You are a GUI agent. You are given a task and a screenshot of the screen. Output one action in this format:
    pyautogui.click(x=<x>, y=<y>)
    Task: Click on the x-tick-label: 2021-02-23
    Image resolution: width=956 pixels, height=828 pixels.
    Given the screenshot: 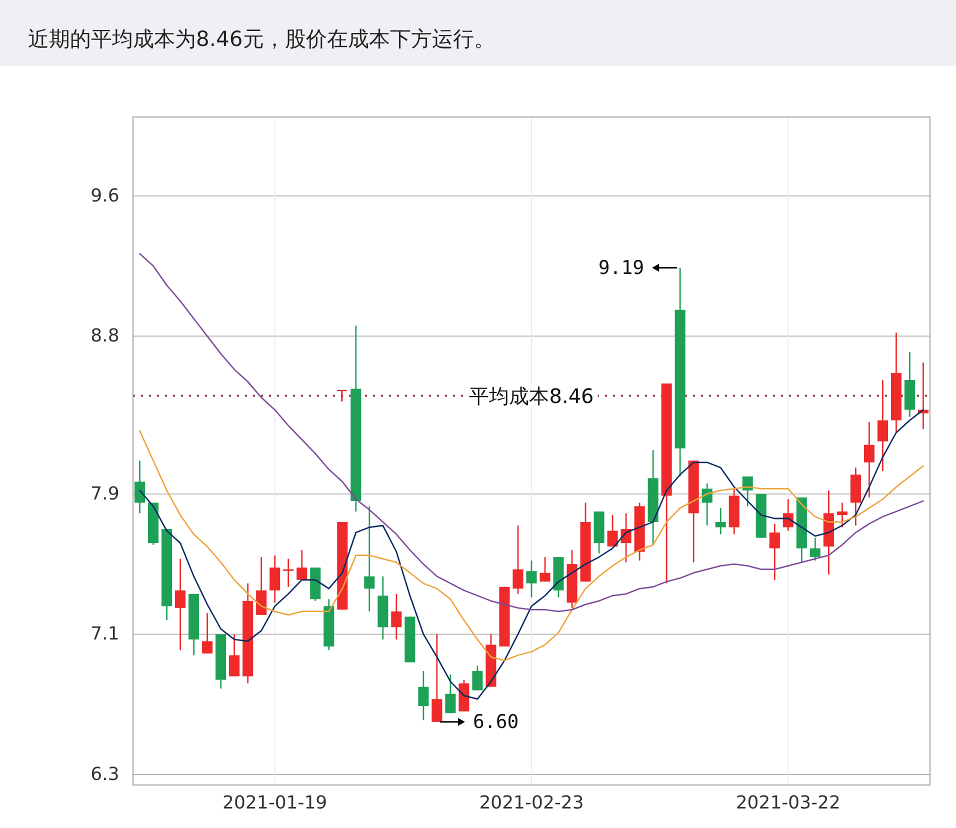 What is the action you would take?
    pyautogui.click(x=531, y=803)
    